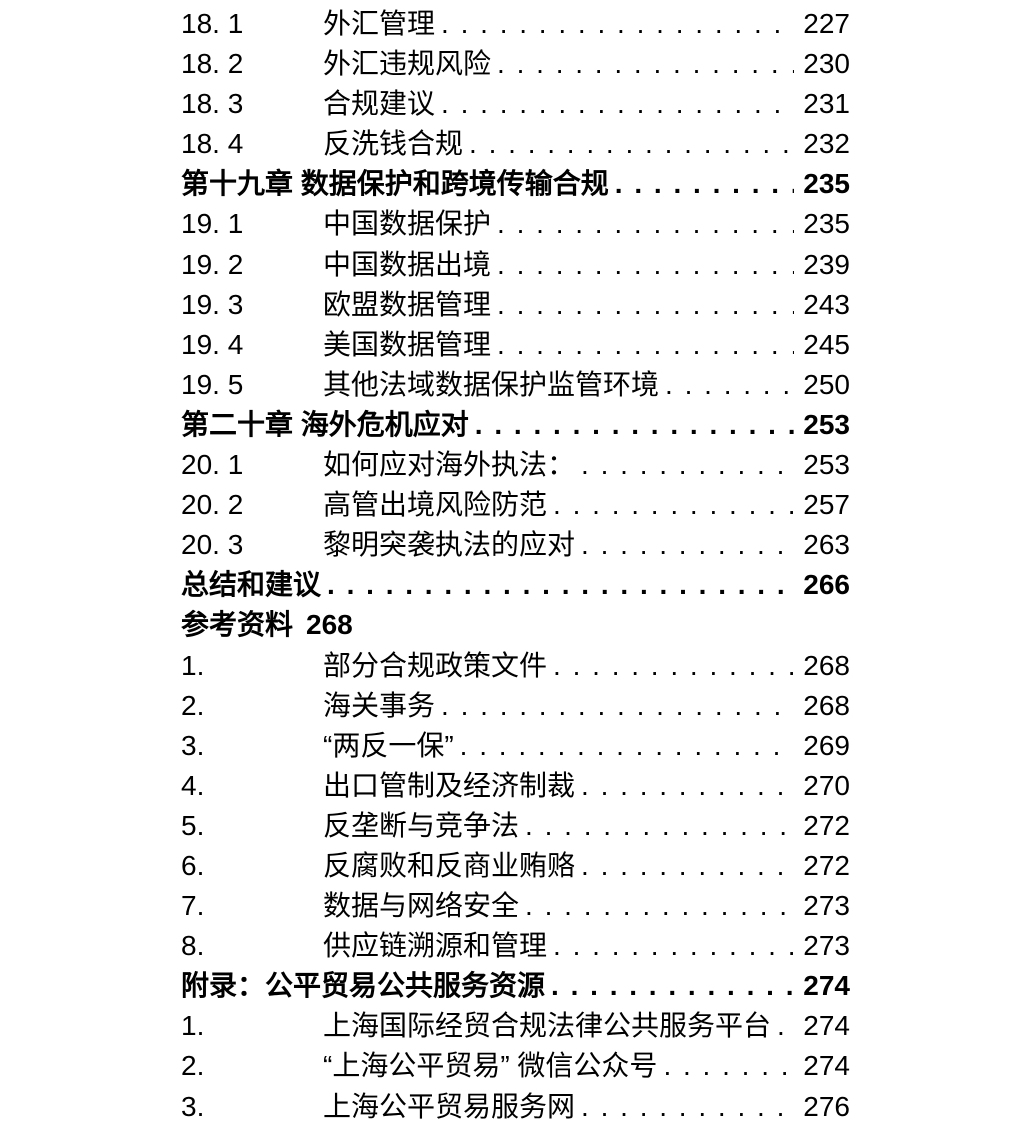  Describe the element at coordinates (212, 384) in the screenshot. I see `toc-entry-number: 19. 5` at that location.